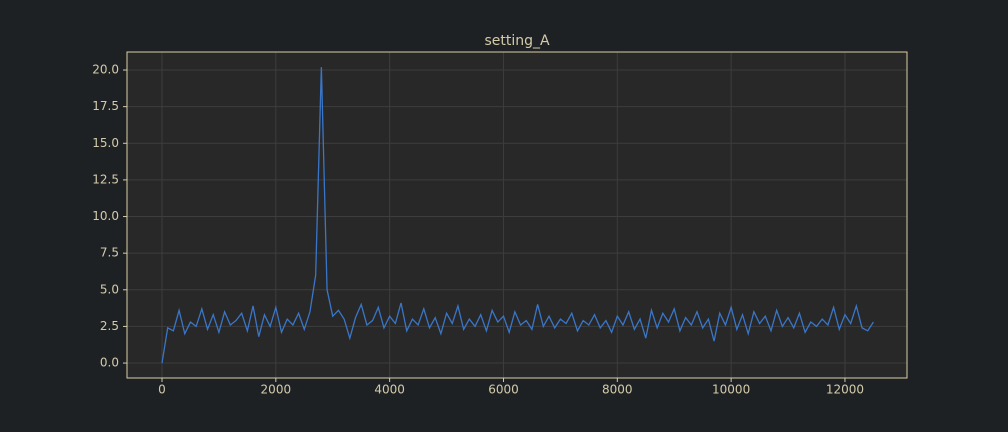 This screenshot has height=432, width=1008. What do you see at coordinates (389, 390) in the screenshot?
I see `x-tick-label: 4000` at bounding box center [389, 390].